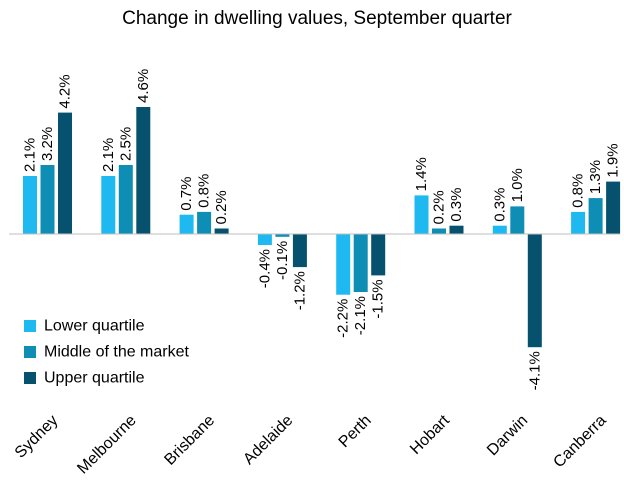 This screenshot has height=499, width=624. Describe the element at coordinates (421, 174) in the screenshot. I see `data-label-hobart-lower-quartile: 1.4%` at that location.